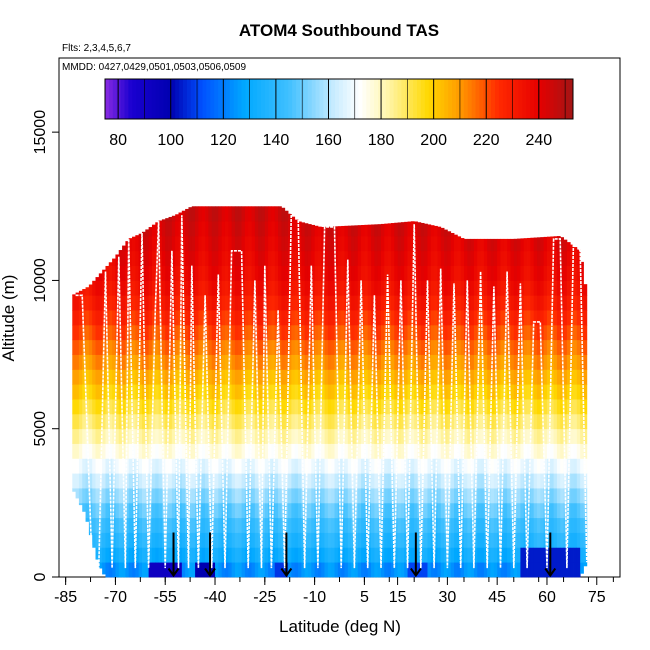 This screenshot has width=650, height=650. I want to click on x-tick-label: 60, so click(547, 597).